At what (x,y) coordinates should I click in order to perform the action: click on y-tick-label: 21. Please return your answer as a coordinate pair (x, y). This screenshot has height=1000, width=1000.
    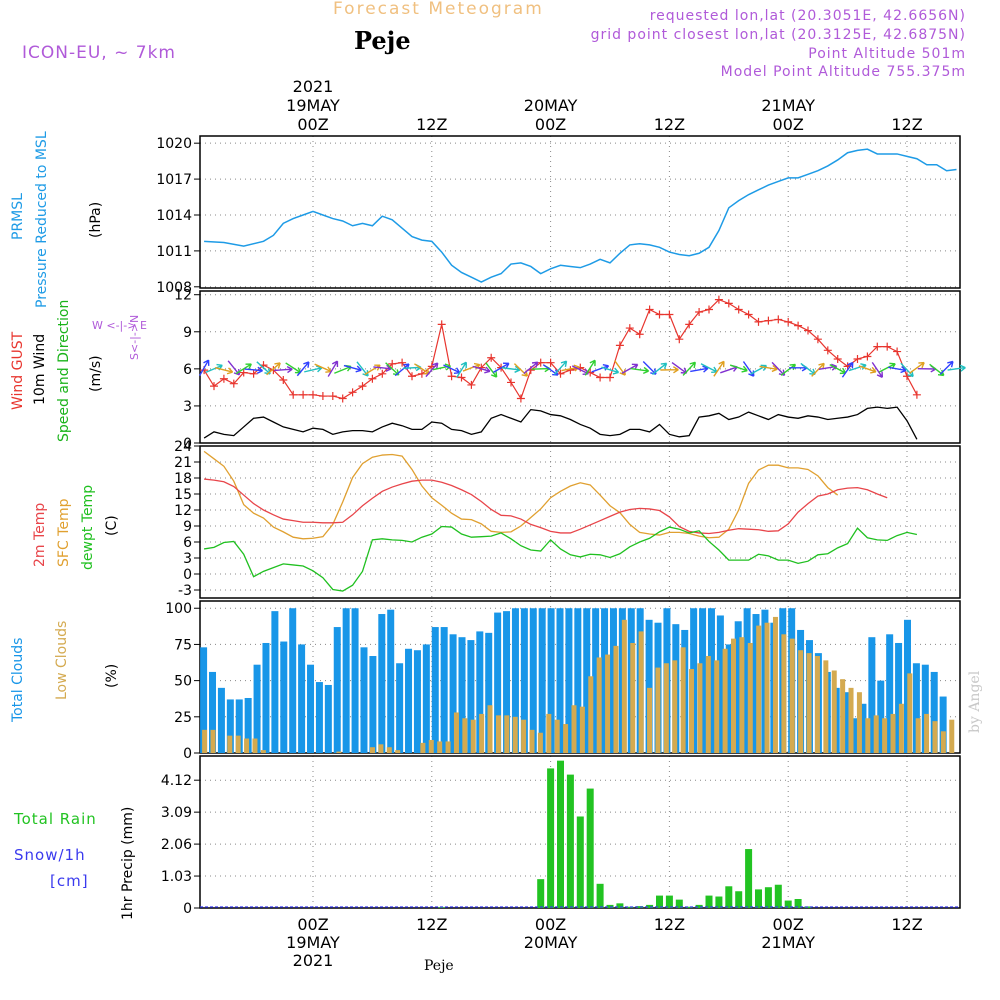
    Looking at the image, I should click on (183, 463).